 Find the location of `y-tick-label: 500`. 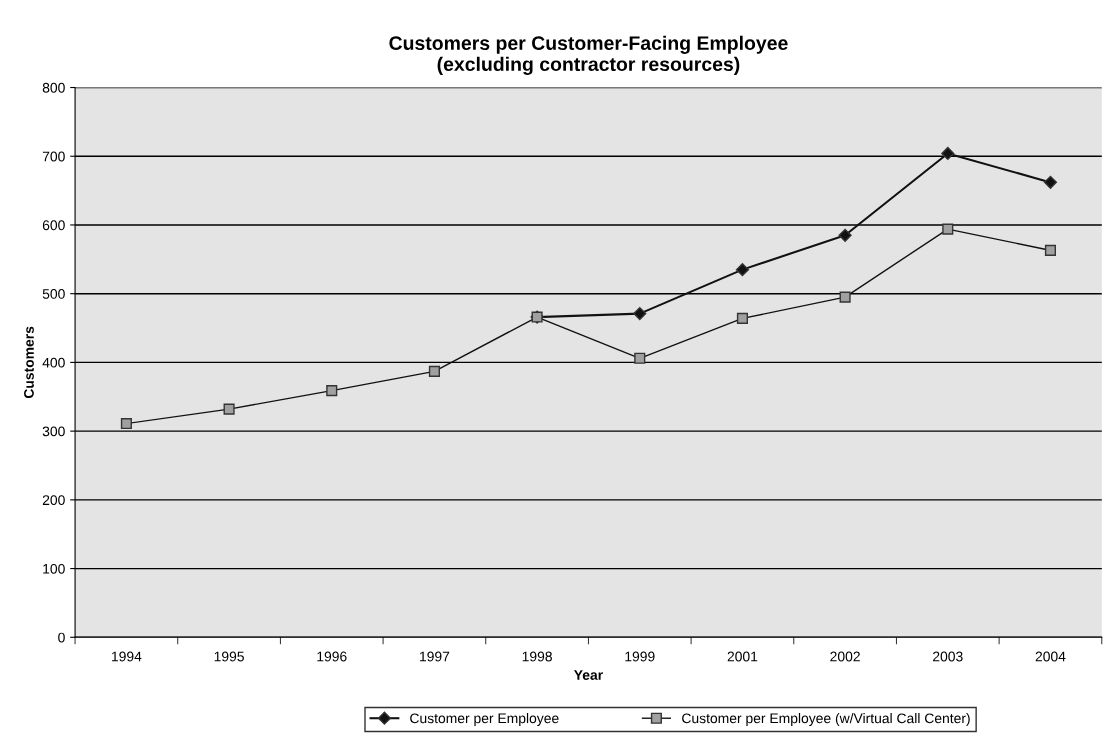

y-tick-label: 500 is located at coordinates (53, 294).